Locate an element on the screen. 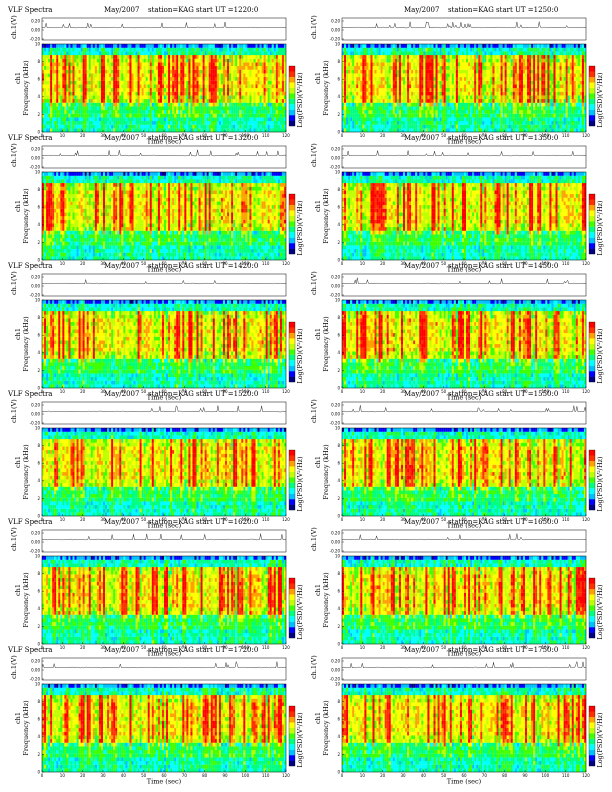 The image size is (612, 792). colorbar is located at coordinates (292, 352).